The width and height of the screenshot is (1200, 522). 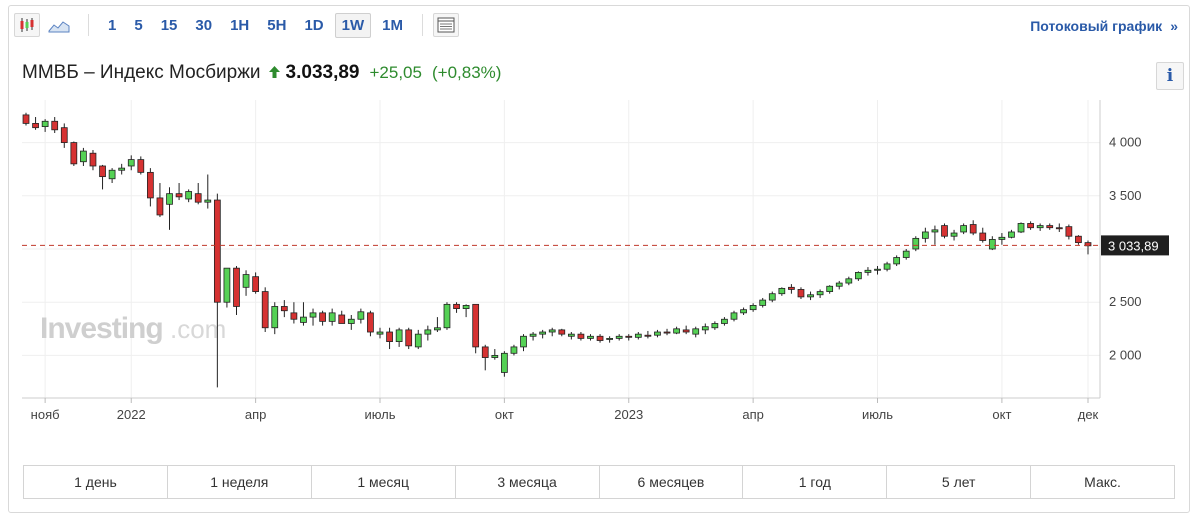 What do you see at coordinates (600, 25) in the screenshot?
I see `chart-toolbar: 1 5 15 30 1H 5H 1D 1W 1M Потоковый график »` at bounding box center [600, 25].